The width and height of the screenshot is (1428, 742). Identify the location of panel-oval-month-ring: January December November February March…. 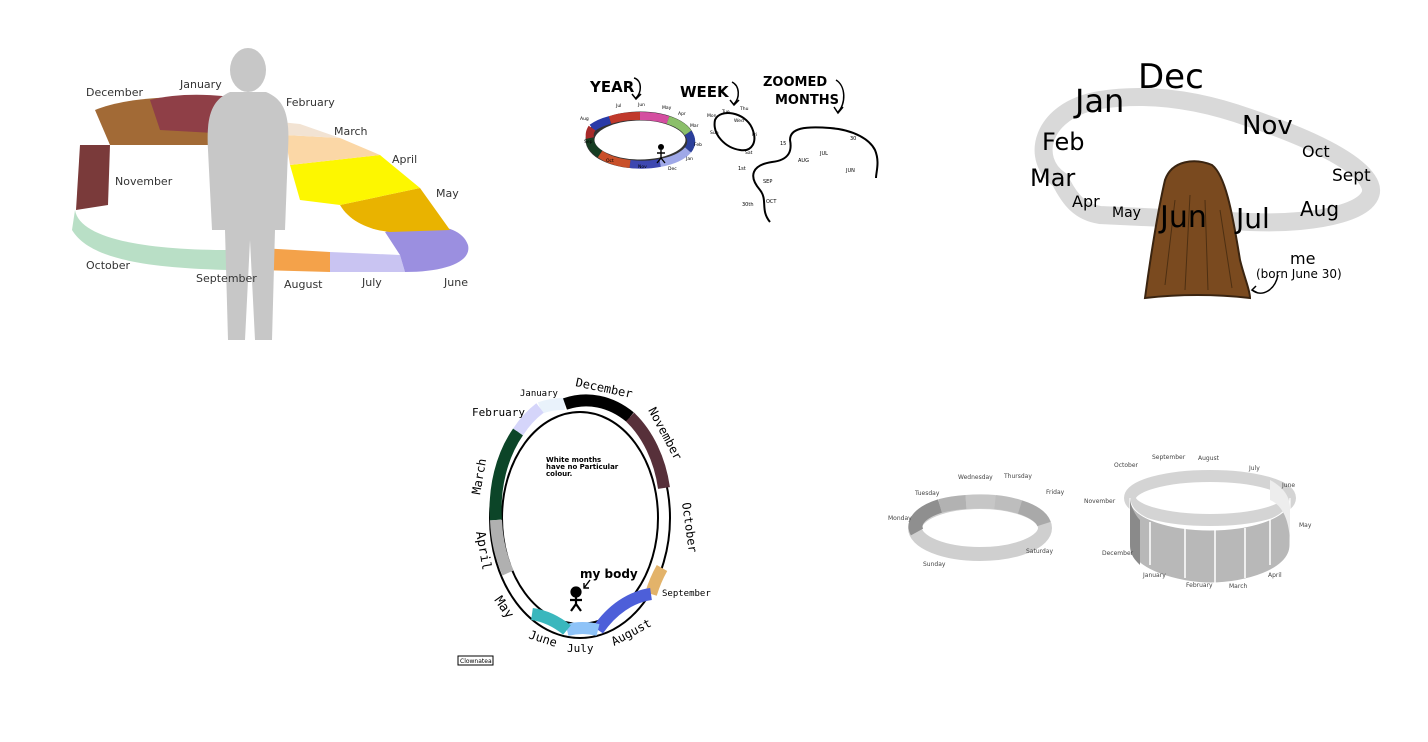
(584, 520).